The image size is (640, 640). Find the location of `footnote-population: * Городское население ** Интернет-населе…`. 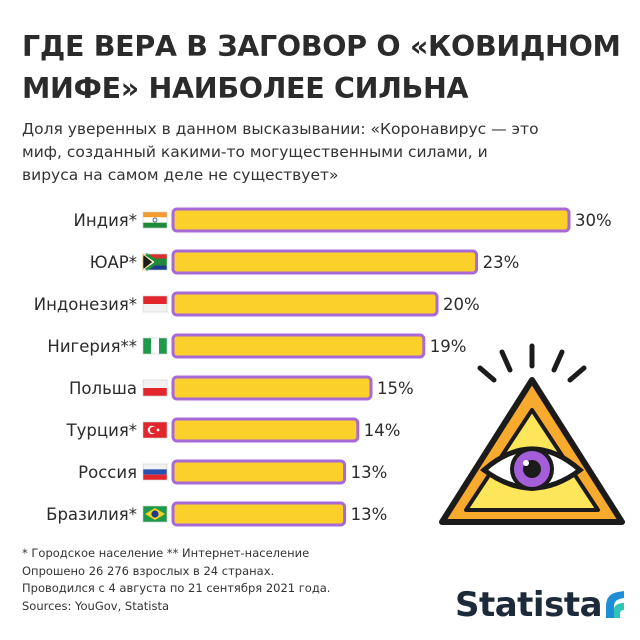

footnote-population: * Городское население ** Интернет-населе… is located at coordinates (166, 553).